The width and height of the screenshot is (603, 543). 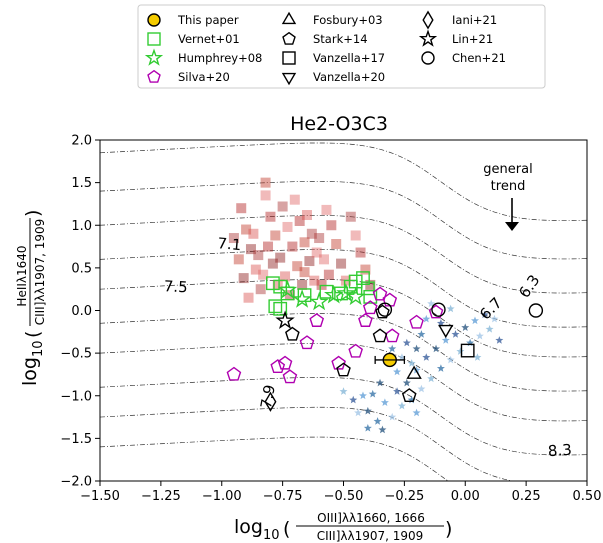 What do you see at coordinates (332, 19) in the screenshot?
I see `legend-item: Fosbury+03` at bounding box center [332, 19].